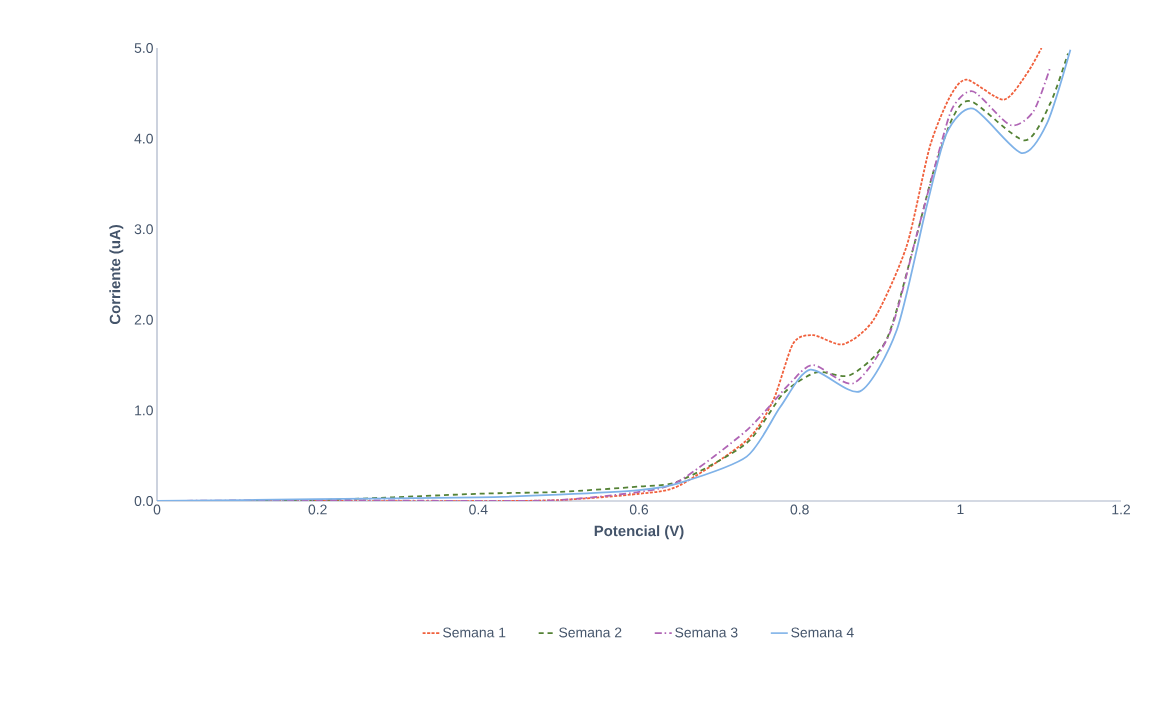 This screenshot has height=711, width=1165. I want to click on x-tick-label: 0.2, so click(317, 509).